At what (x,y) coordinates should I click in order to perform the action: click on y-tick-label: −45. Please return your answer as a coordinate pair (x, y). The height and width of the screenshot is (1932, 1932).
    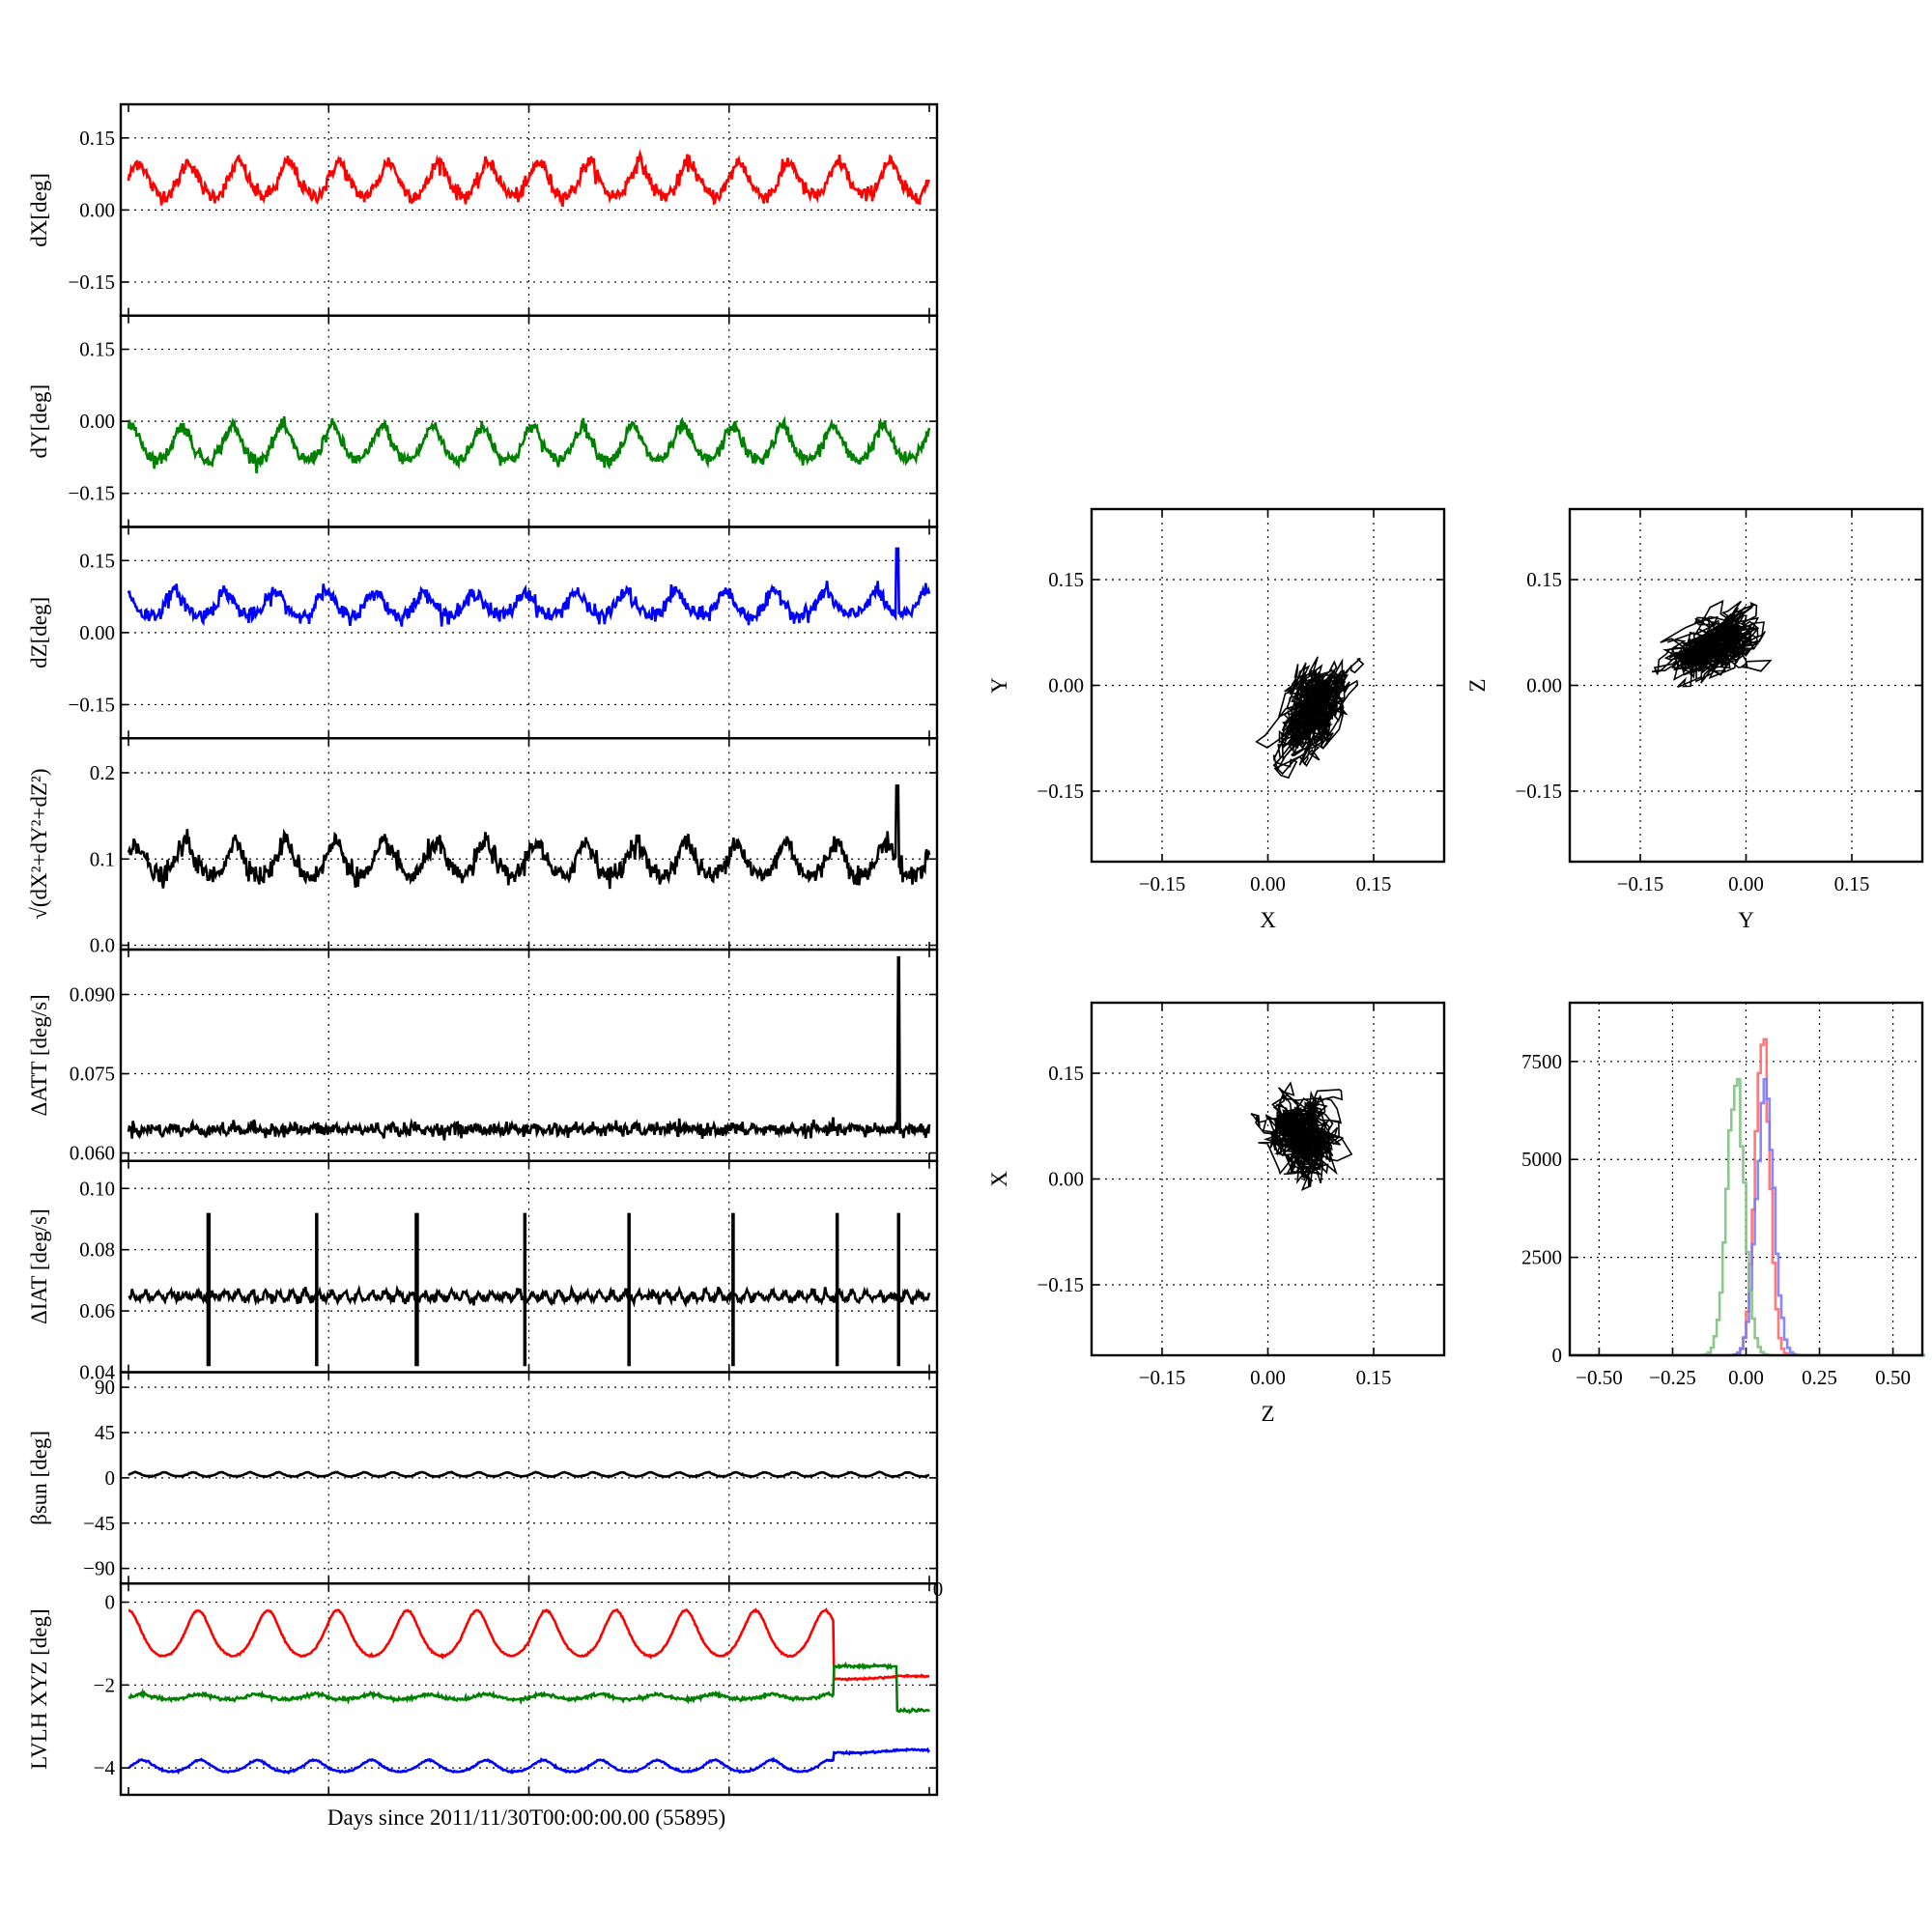
    Looking at the image, I should click on (99, 1523).